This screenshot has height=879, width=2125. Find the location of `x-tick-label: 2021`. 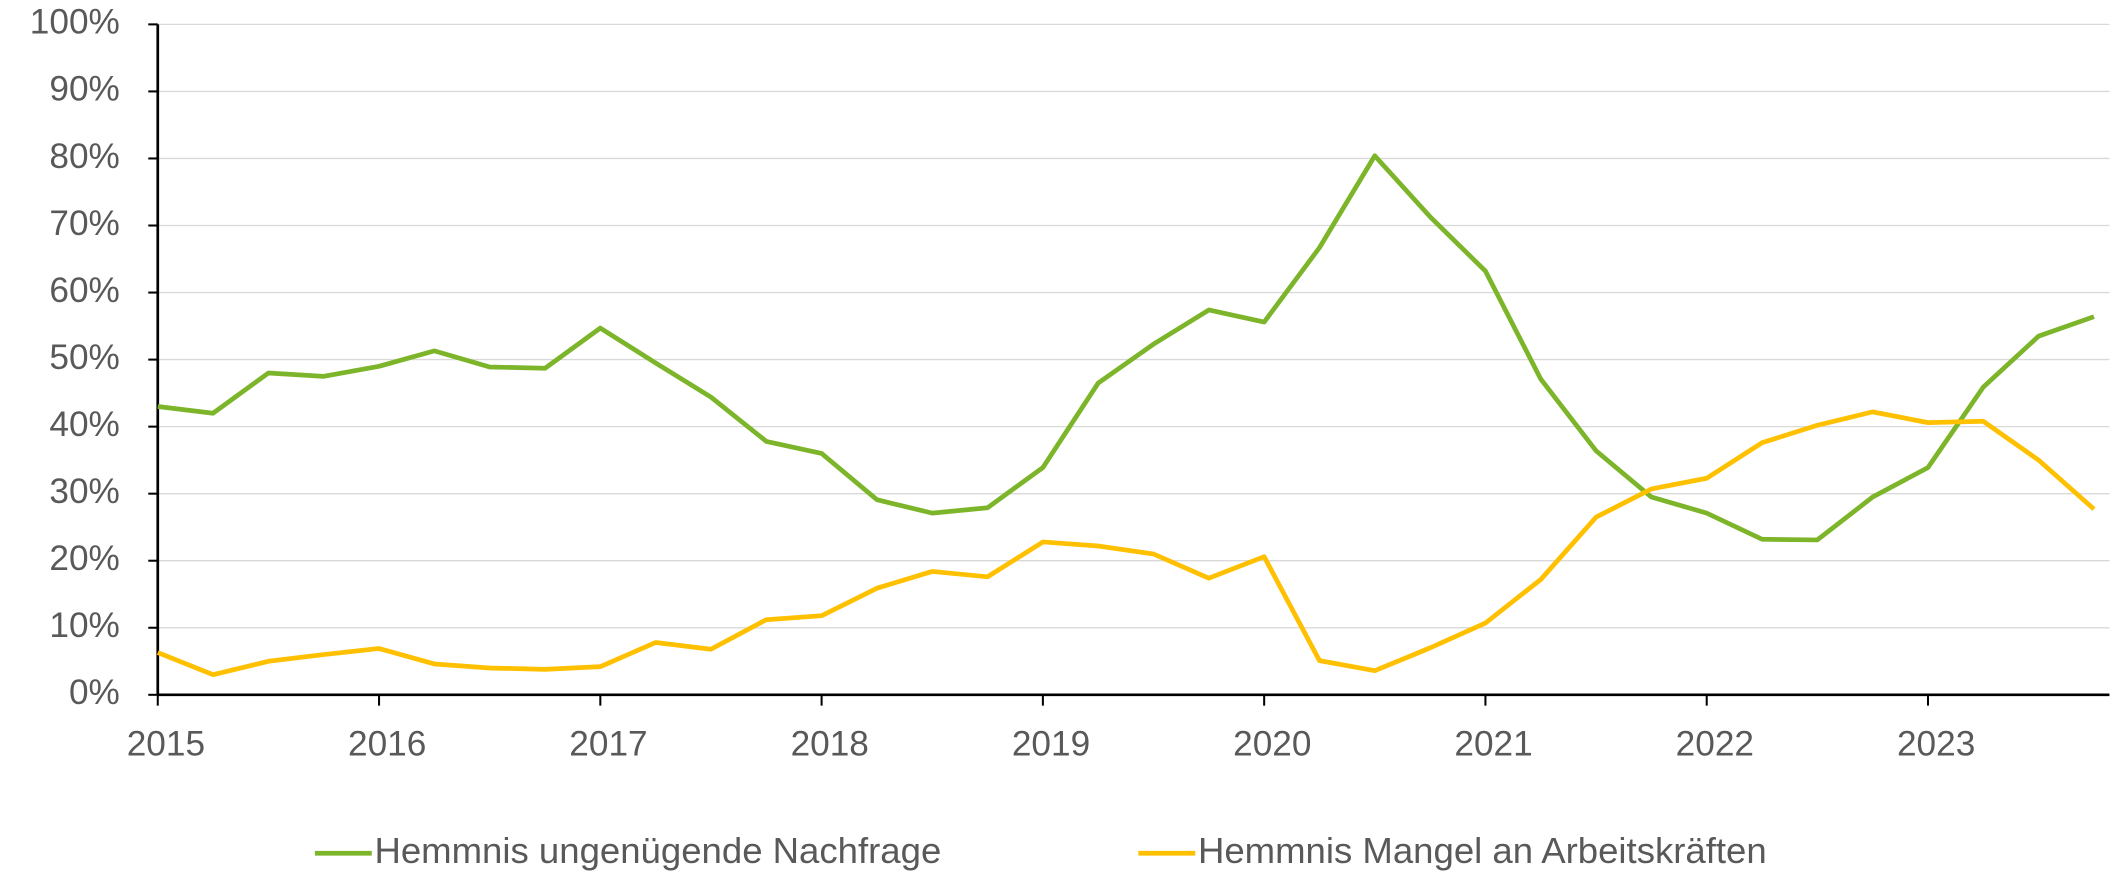

x-tick-label: 2021 is located at coordinates (1493, 744).